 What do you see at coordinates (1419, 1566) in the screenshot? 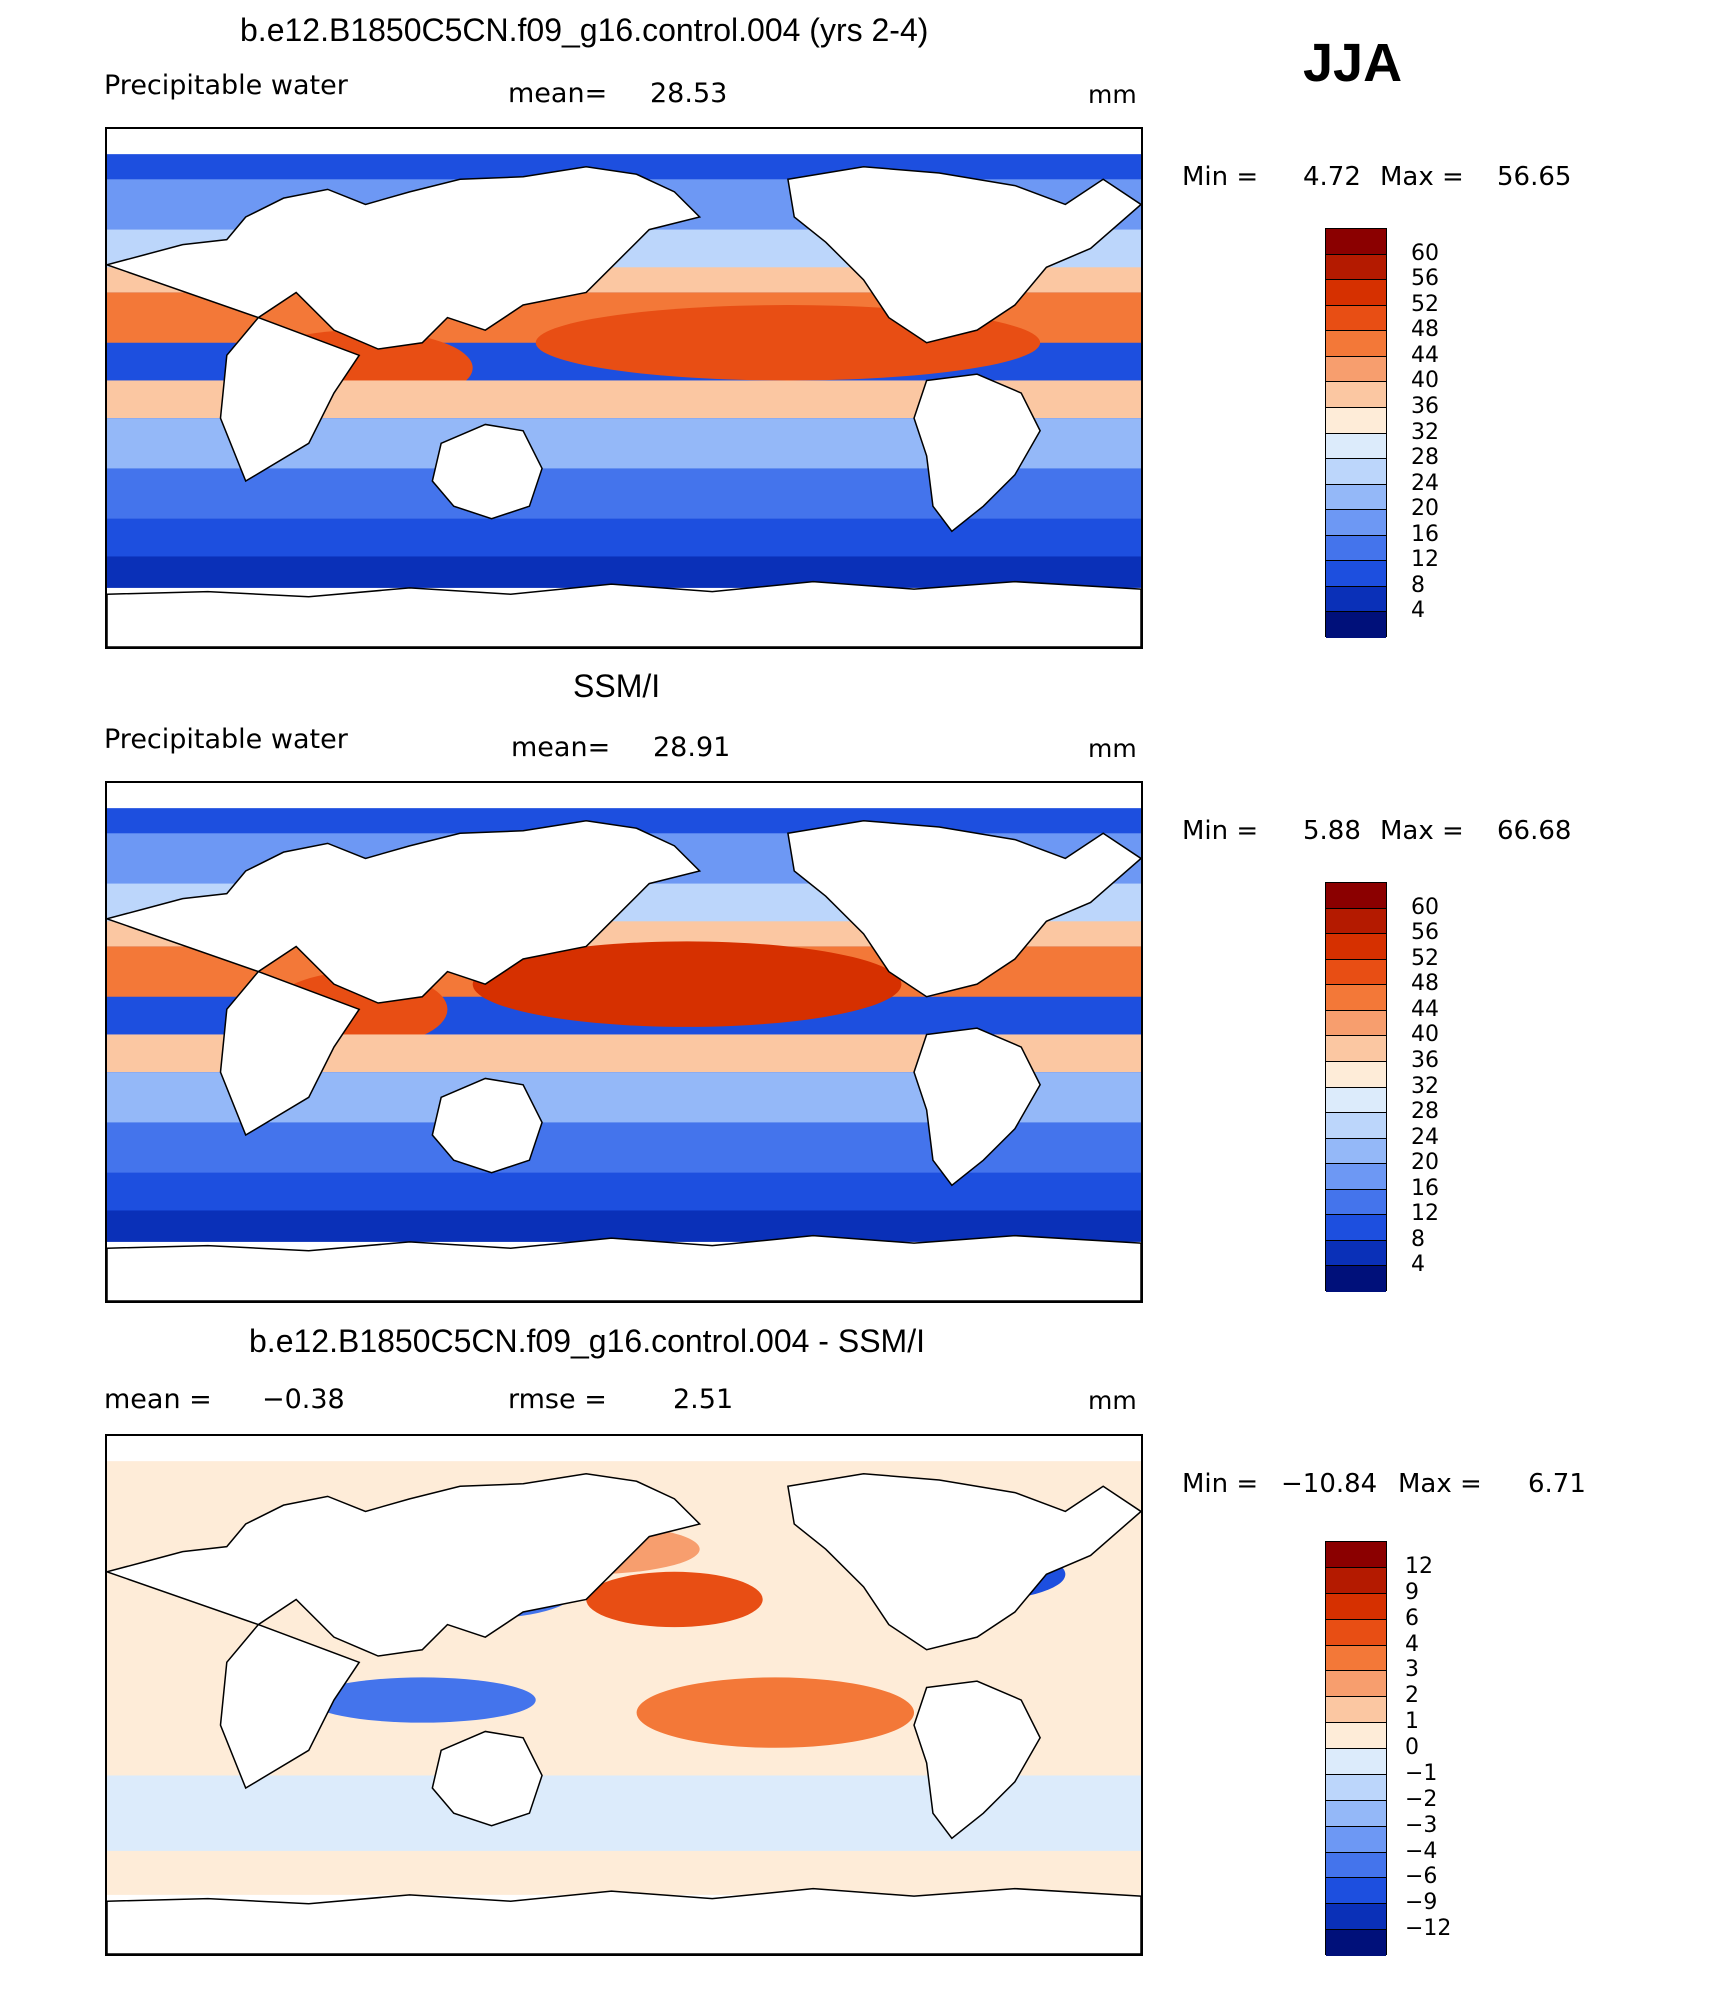
I see `panel3-colorbar-tick-label: 12` at bounding box center [1419, 1566].